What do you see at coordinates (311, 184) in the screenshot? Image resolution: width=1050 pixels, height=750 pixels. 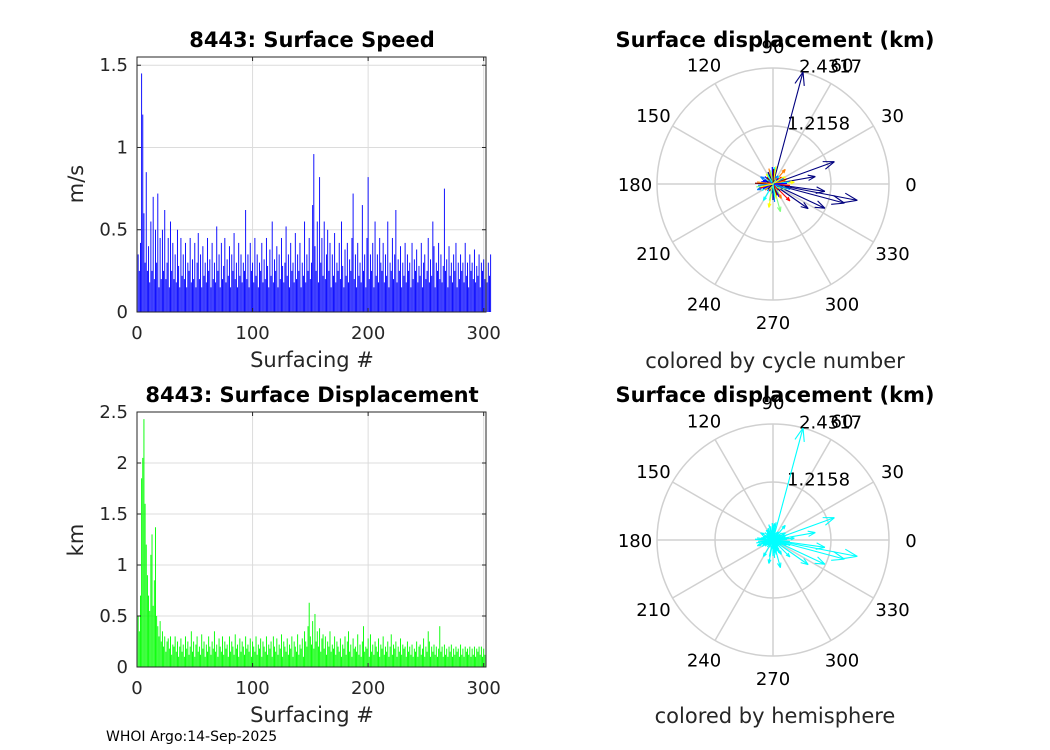 I see `speed-axes-box` at bounding box center [311, 184].